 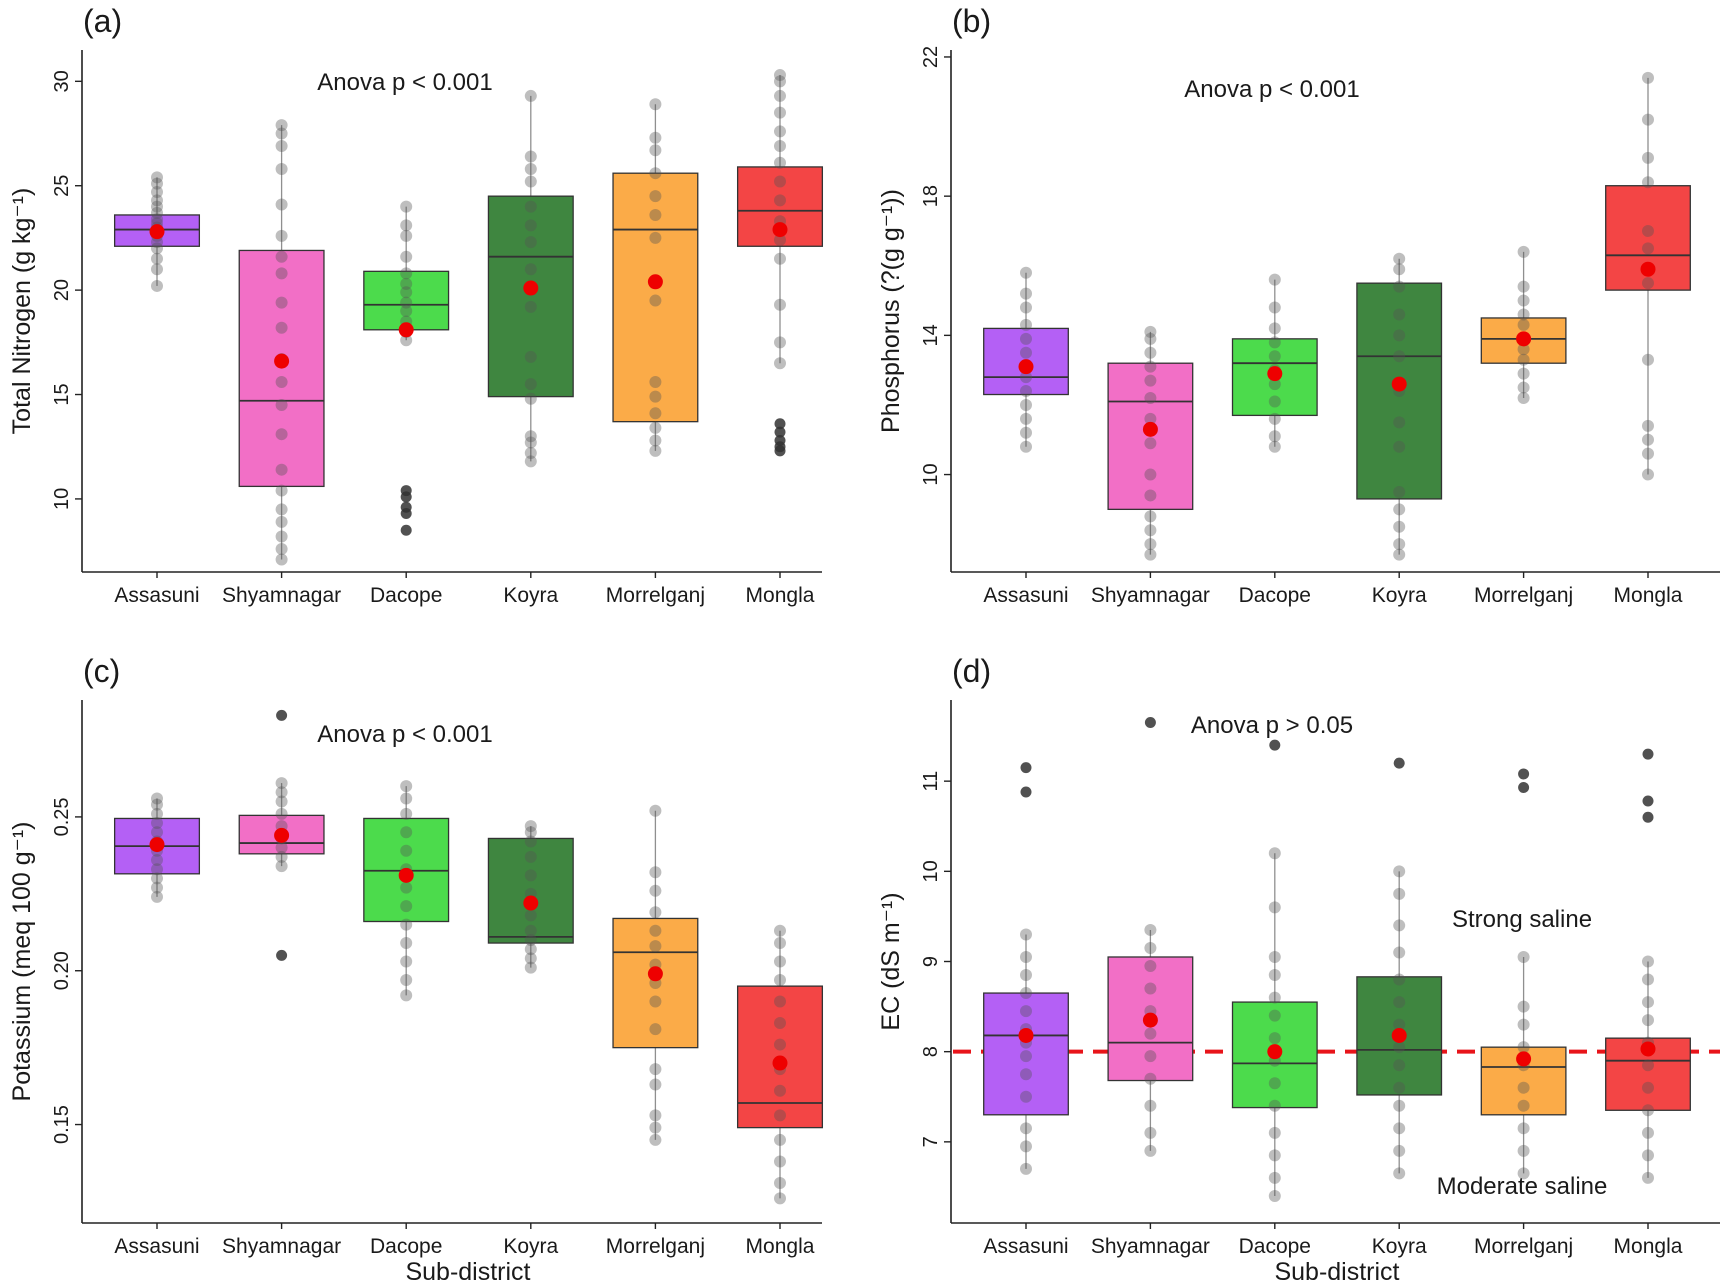 What do you see at coordinates (1271, 89) in the screenshot?
I see `anova-annotation: Anova p < 0.001` at bounding box center [1271, 89].